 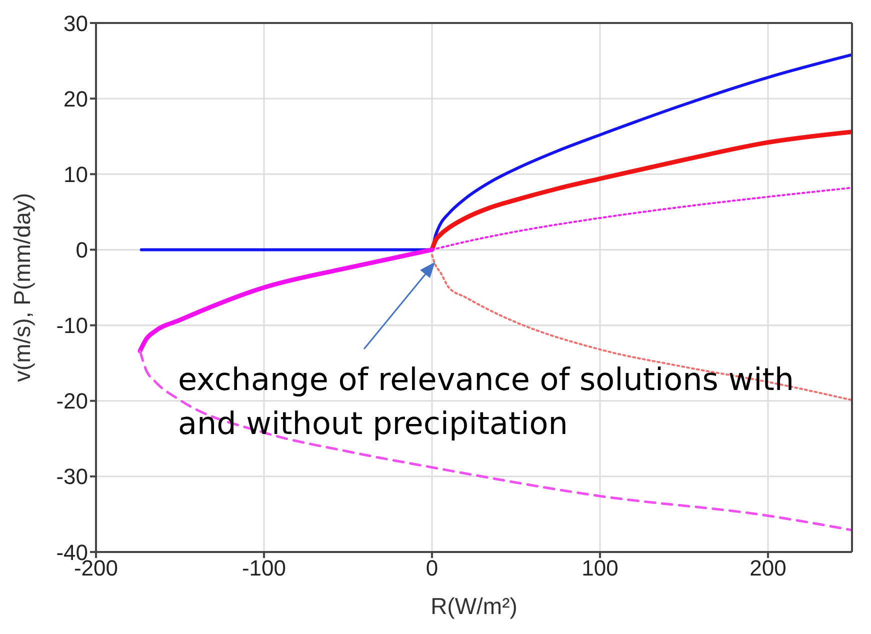 What do you see at coordinates (474, 606) in the screenshot?
I see `x-axis-title: R(W/m²)` at bounding box center [474, 606].